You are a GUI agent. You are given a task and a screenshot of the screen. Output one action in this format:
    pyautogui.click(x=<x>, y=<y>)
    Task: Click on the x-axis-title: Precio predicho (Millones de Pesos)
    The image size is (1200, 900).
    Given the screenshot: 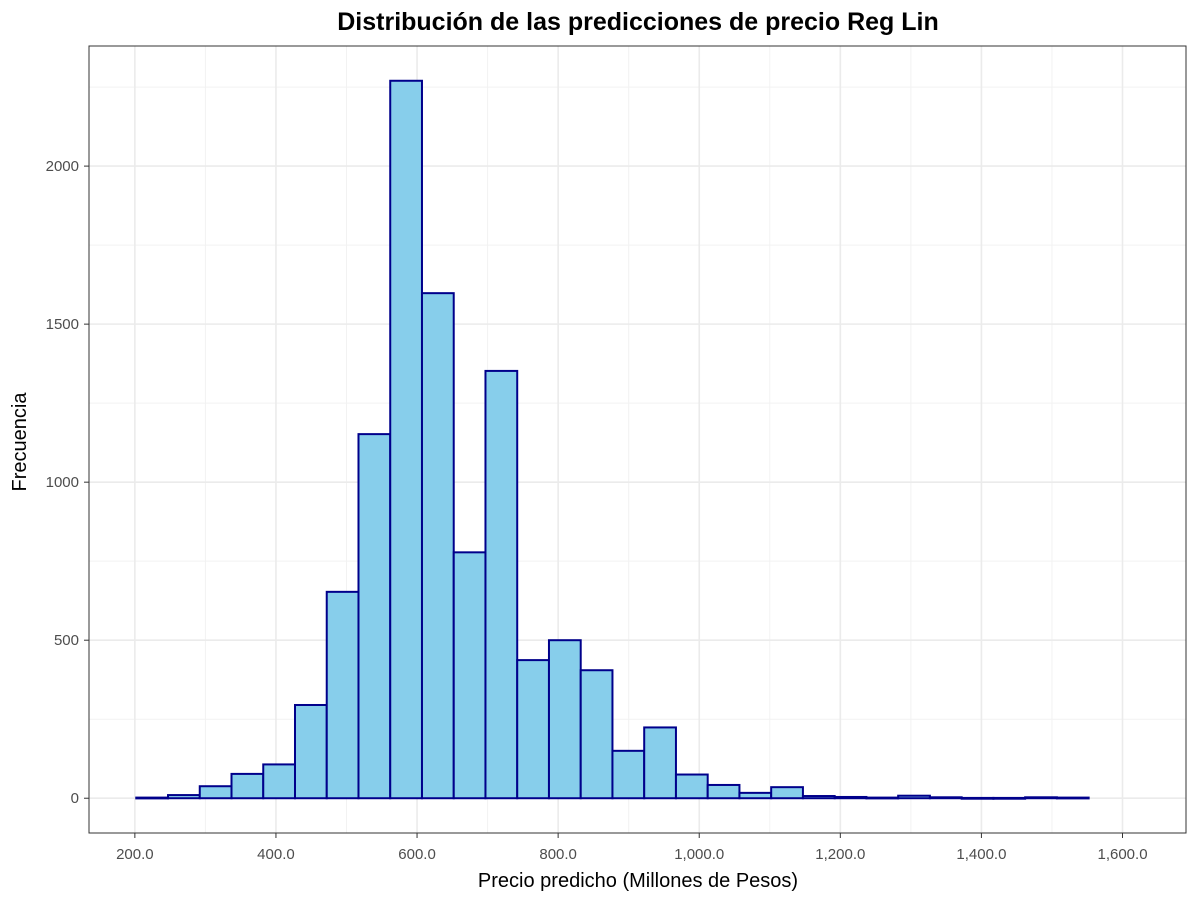 What is the action you would take?
    pyautogui.click(x=638, y=881)
    